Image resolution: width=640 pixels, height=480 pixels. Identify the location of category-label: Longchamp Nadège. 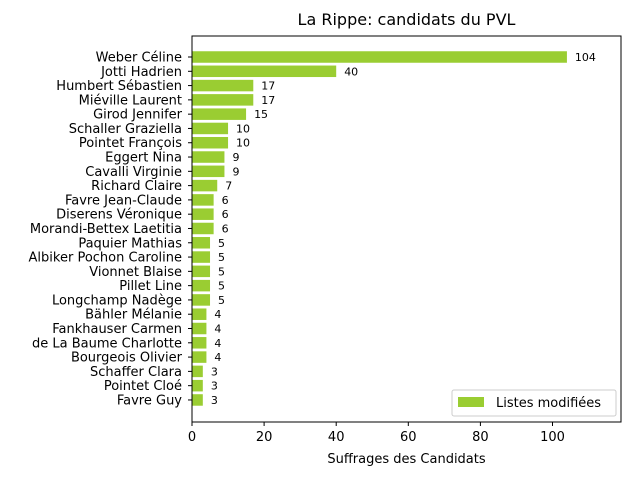
(117, 300).